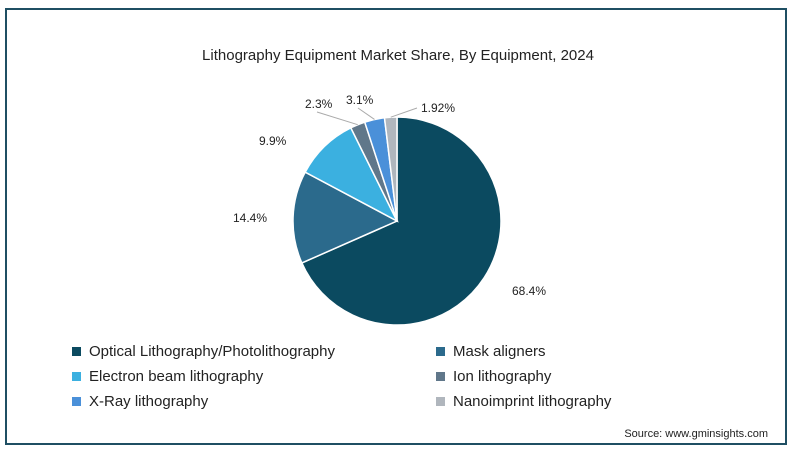 Image resolution: width=796 pixels, height=457 pixels. I want to click on slice-label: 14.4%, so click(250, 218).